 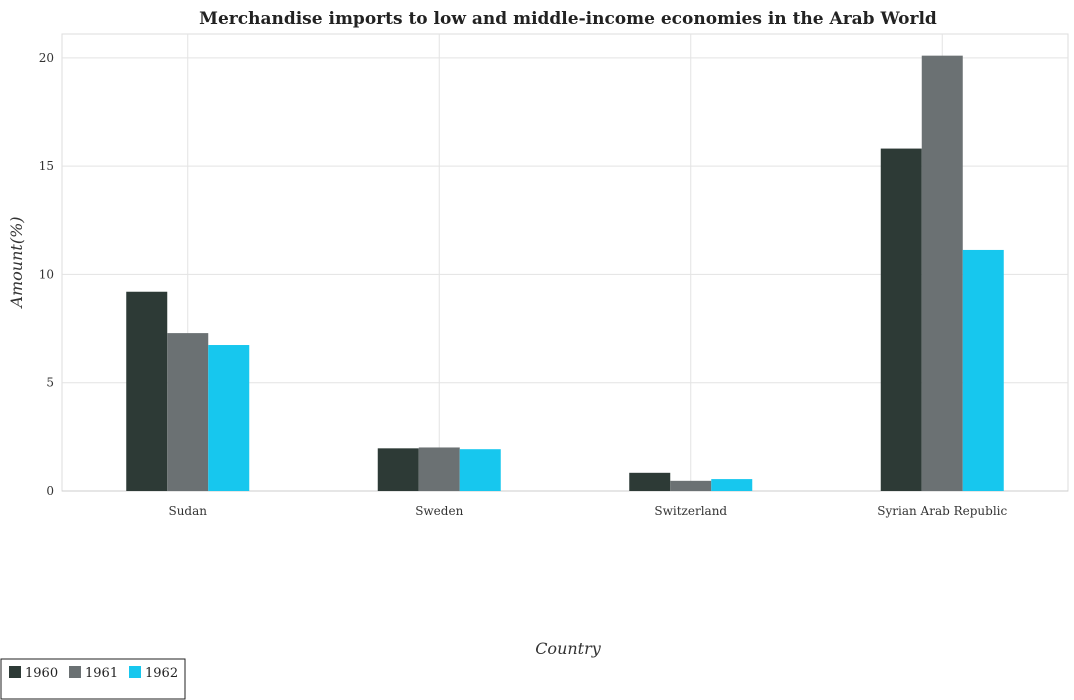 What do you see at coordinates (480, 470) in the screenshot?
I see `bar-1962-sweden` at bounding box center [480, 470].